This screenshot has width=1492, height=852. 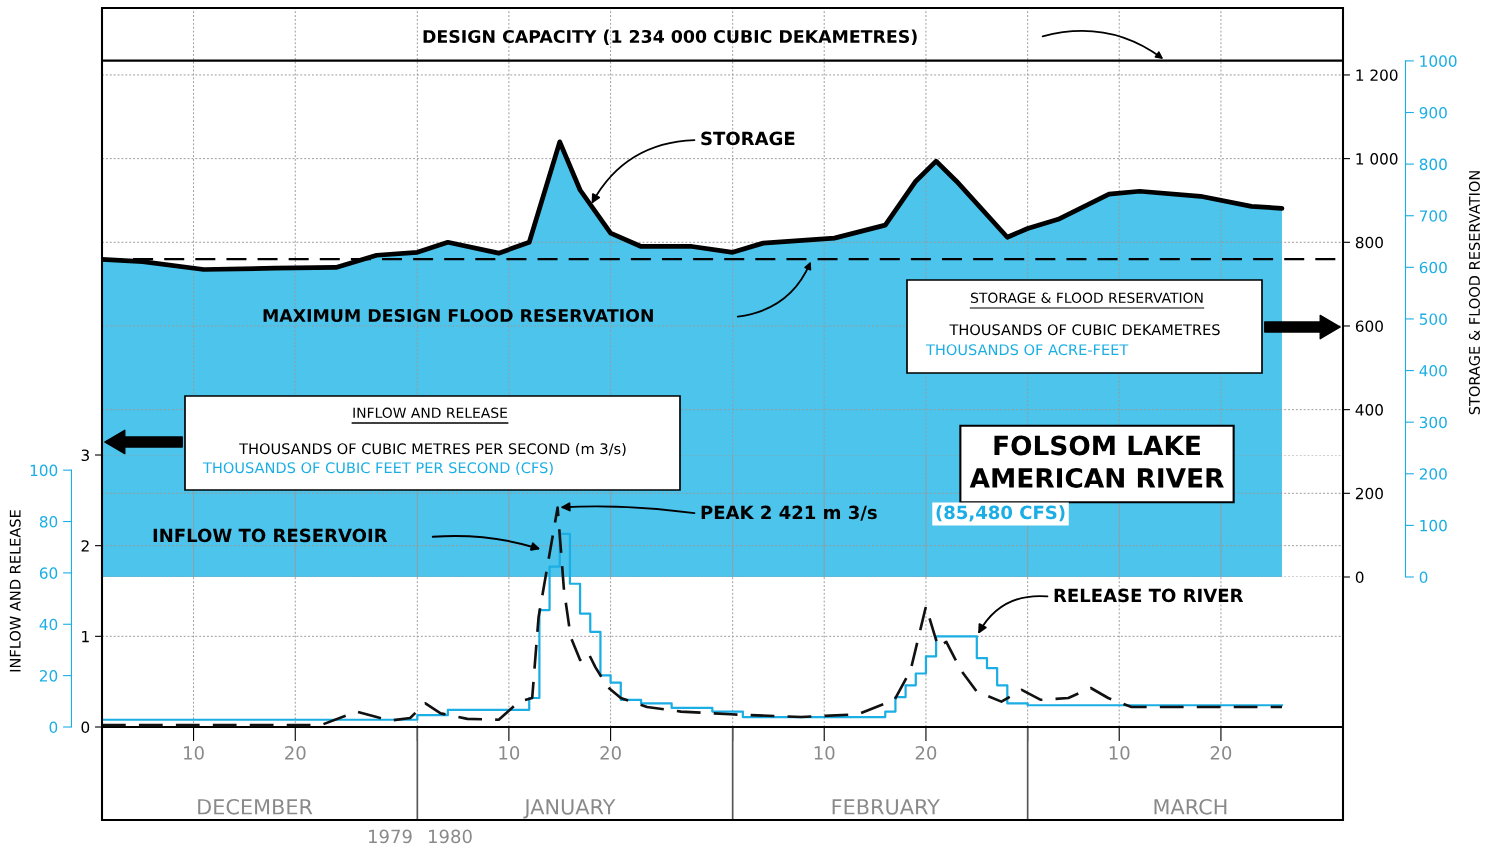 I want to click on y-tick-label: 1 000, so click(x=1377, y=159).